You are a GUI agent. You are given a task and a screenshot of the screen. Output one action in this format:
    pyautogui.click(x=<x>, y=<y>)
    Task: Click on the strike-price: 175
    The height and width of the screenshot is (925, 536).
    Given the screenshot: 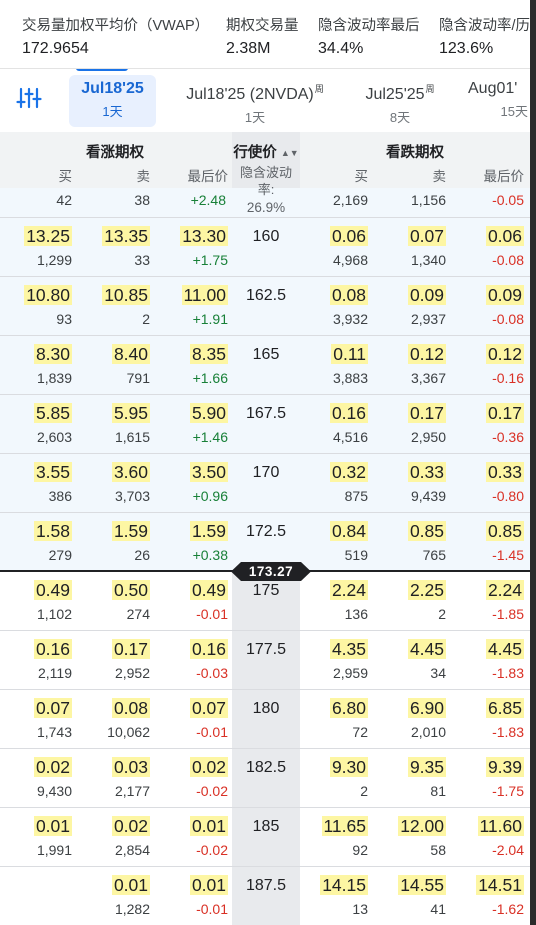 What is the action you would take?
    pyautogui.click(x=266, y=590)
    